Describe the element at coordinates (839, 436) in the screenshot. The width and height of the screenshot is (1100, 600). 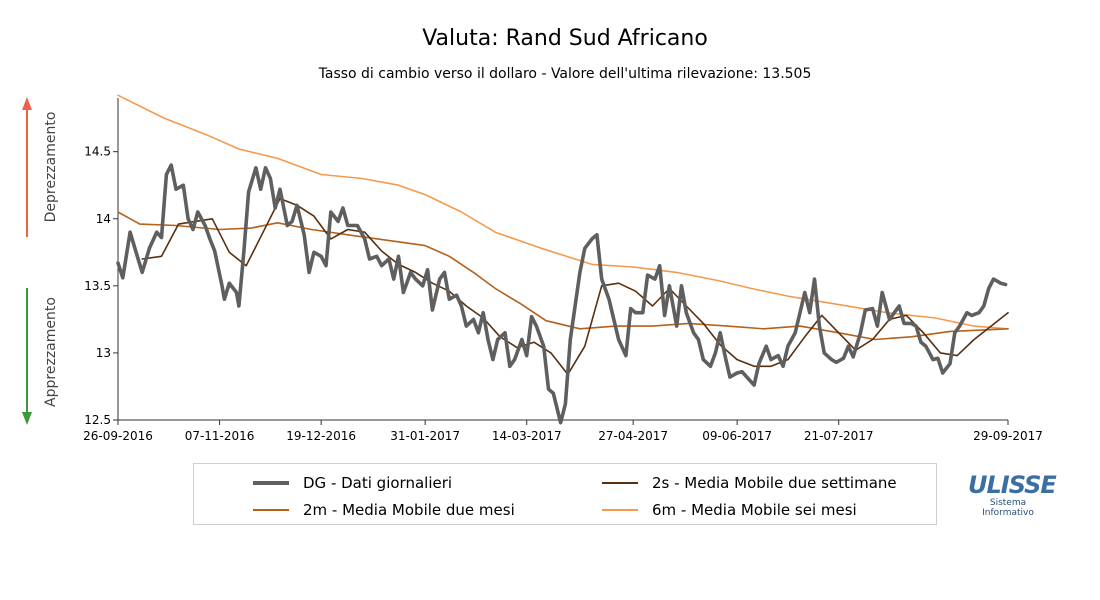
I see `x-tick-label: 21-07-2017` at that location.